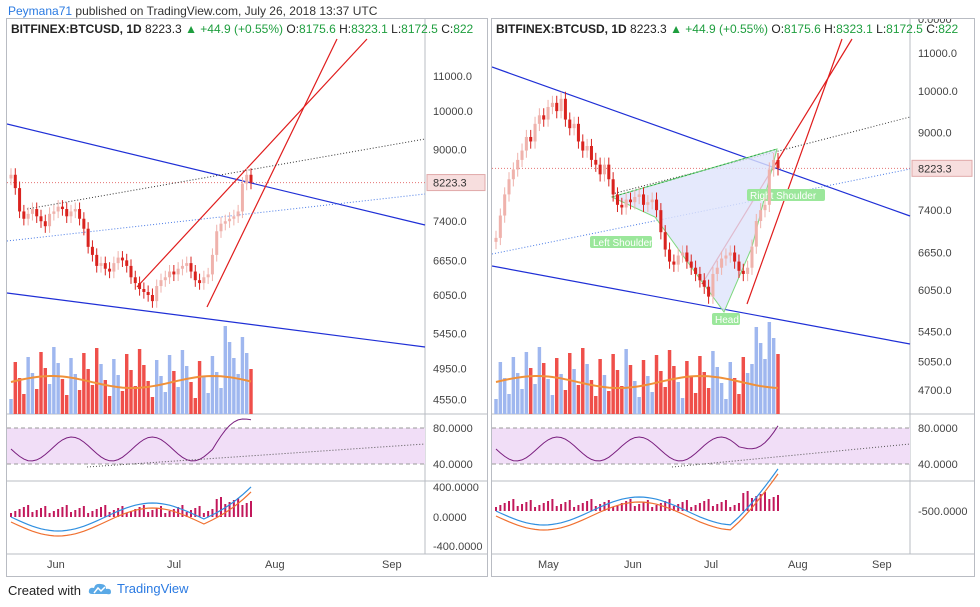  What do you see at coordinates (938, 92) in the screenshot?
I see `price-tick-label: 10000.0` at bounding box center [938, 92].